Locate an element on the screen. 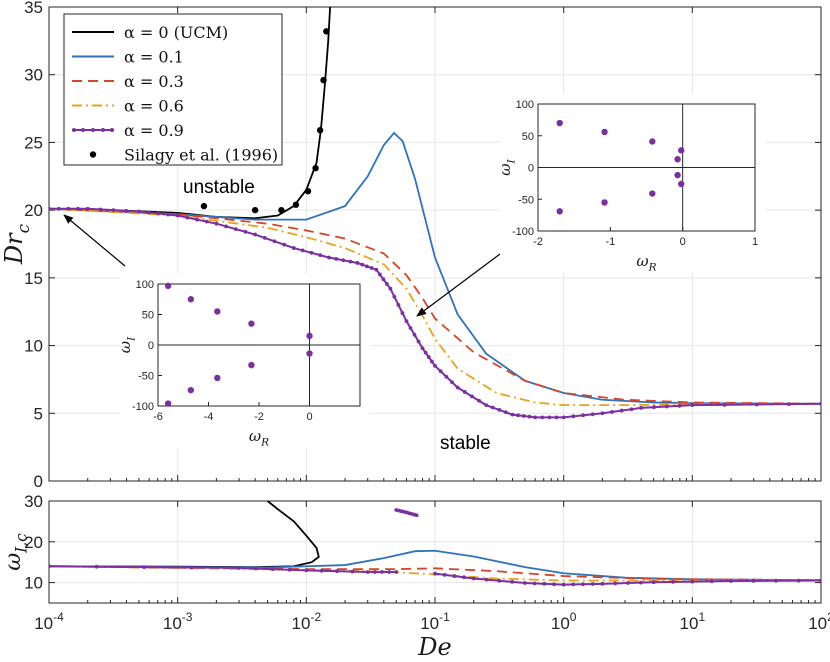 Image resolution: width=830 pixels, height=662 pixels. inset-right-x-tick-label: -2 is located at coordinates (538, 242).